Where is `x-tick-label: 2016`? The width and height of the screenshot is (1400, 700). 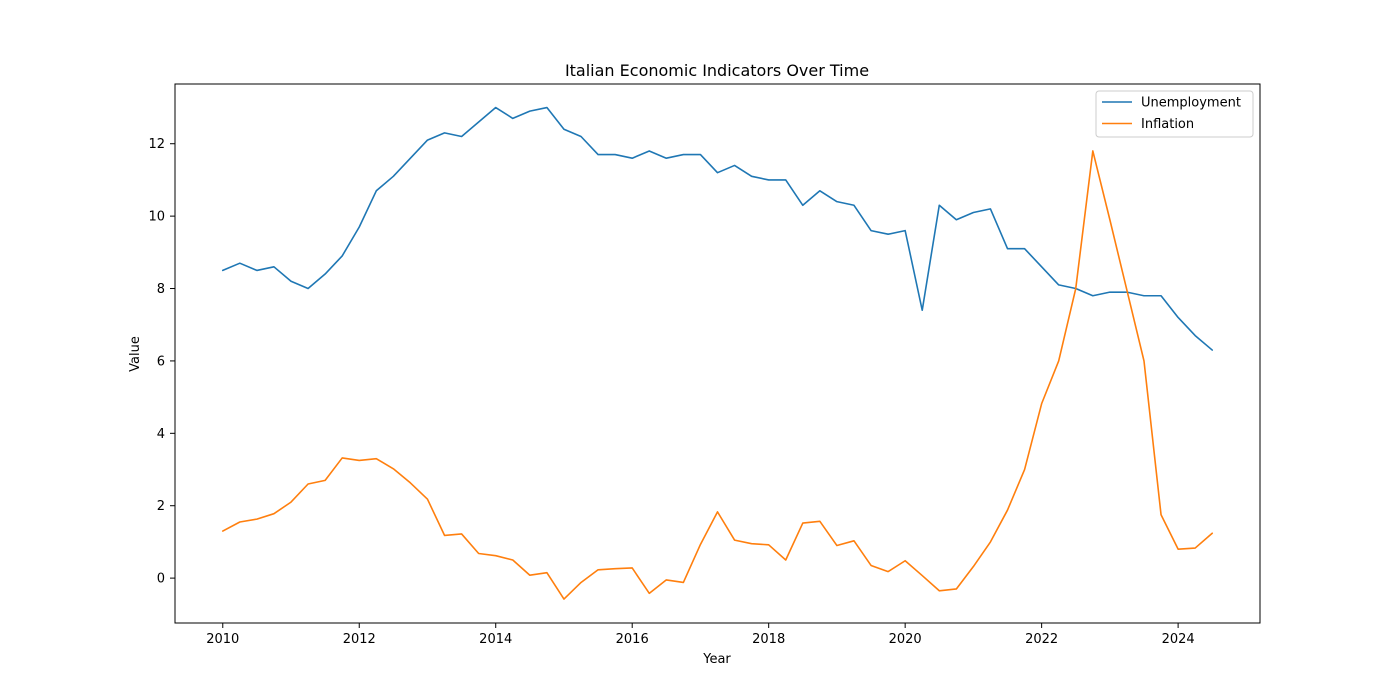 x-tick-label: 2016 is located at coordinates (632, 639).